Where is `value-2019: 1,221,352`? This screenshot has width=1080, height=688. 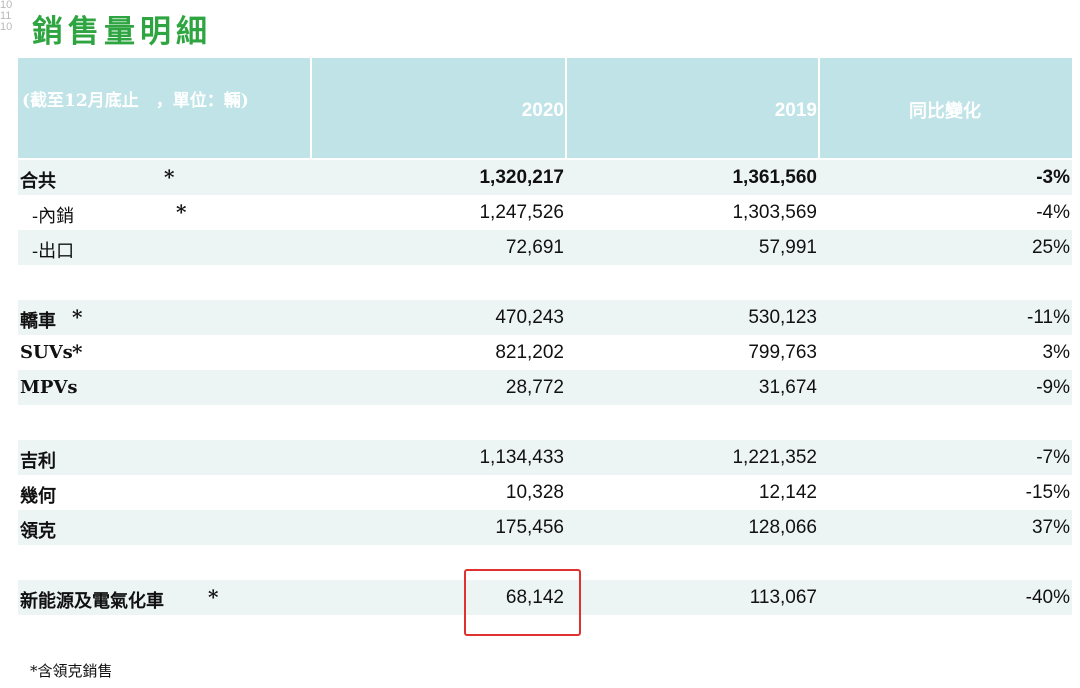 value-2019: 1,221,352 is located at coordinates (774, 457).